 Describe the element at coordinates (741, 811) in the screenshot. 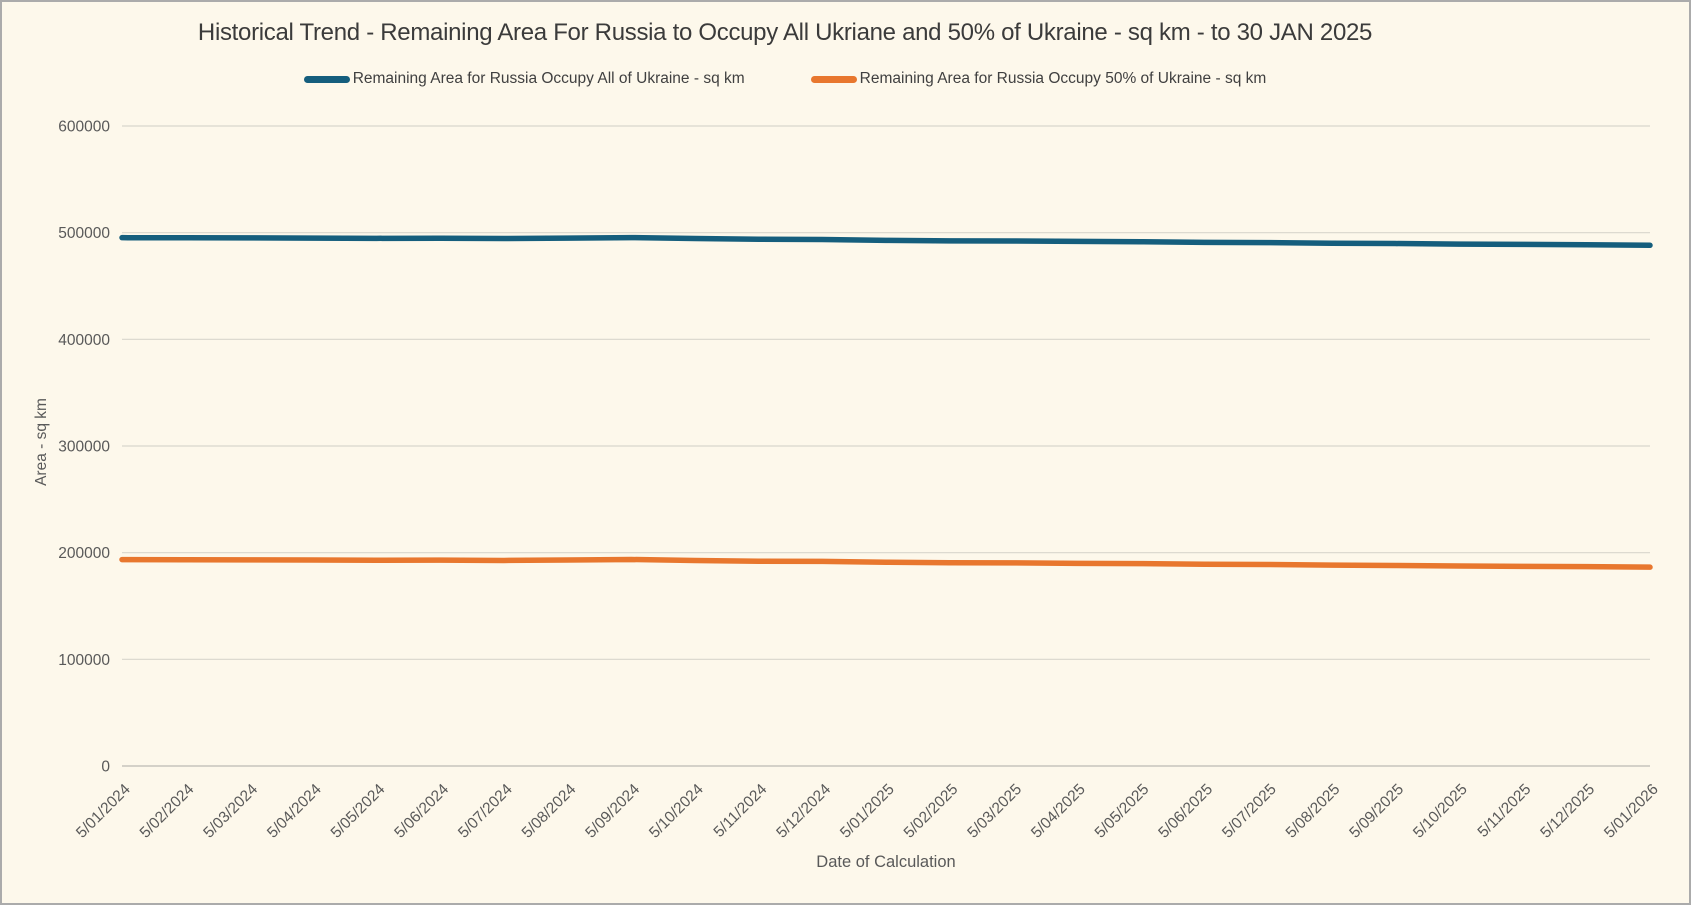

I see `x-tick-label: 5/11/2024` at that location.